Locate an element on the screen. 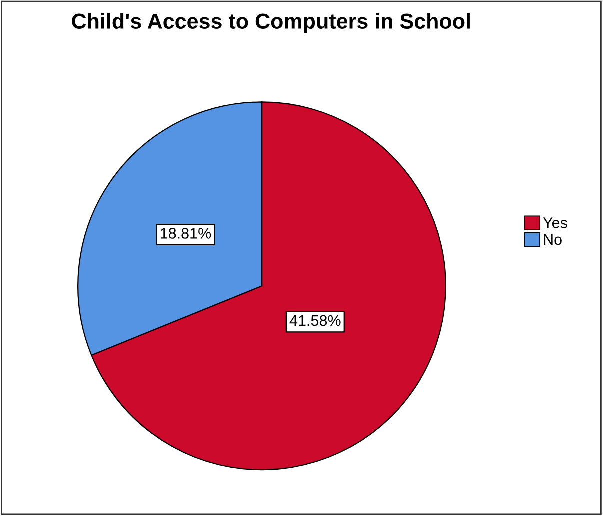 The height and width of the screenshot is (516, 603). data-label: 18.81% is located at coordinates (186, 233).